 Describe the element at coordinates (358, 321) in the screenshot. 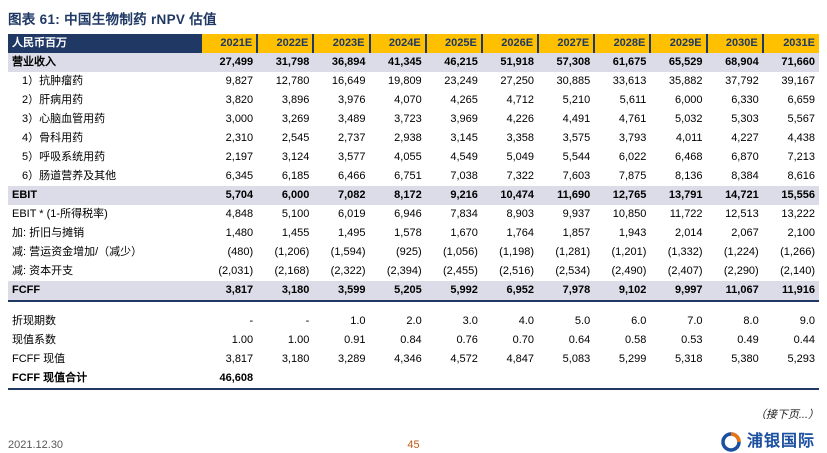

I see `cell-value: 1.0` at that location.